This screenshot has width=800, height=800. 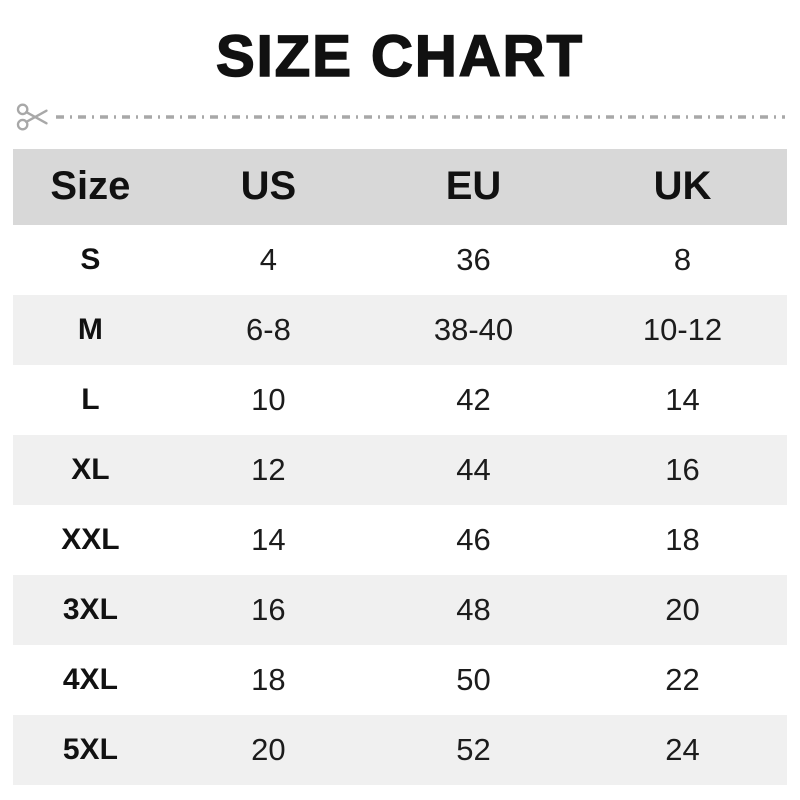 I want to click on cell-eu: 46, so click(x=473, y=539).